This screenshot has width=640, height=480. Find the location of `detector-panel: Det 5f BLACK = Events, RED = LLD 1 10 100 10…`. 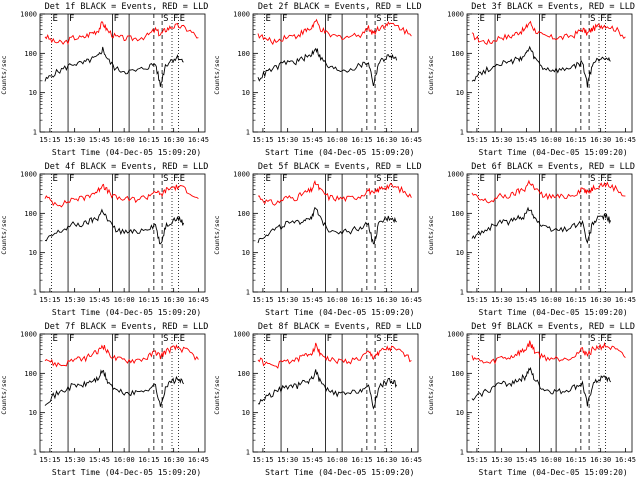

detector-panel: Det 5f BLACK = Events, RED = LLD 1 10 100 10… is located at coordinates (319, 240).